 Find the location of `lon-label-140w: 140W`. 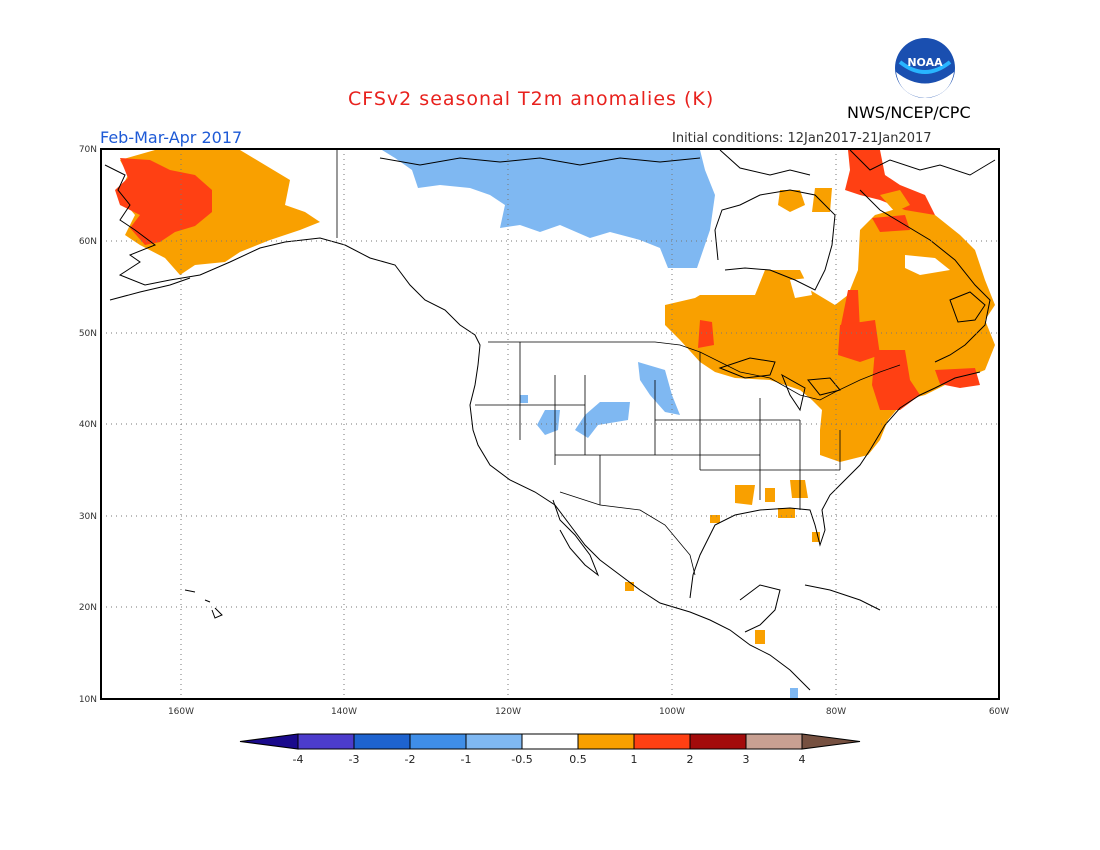

lon-label-140w: 140W is located at coordinates (344, 712).